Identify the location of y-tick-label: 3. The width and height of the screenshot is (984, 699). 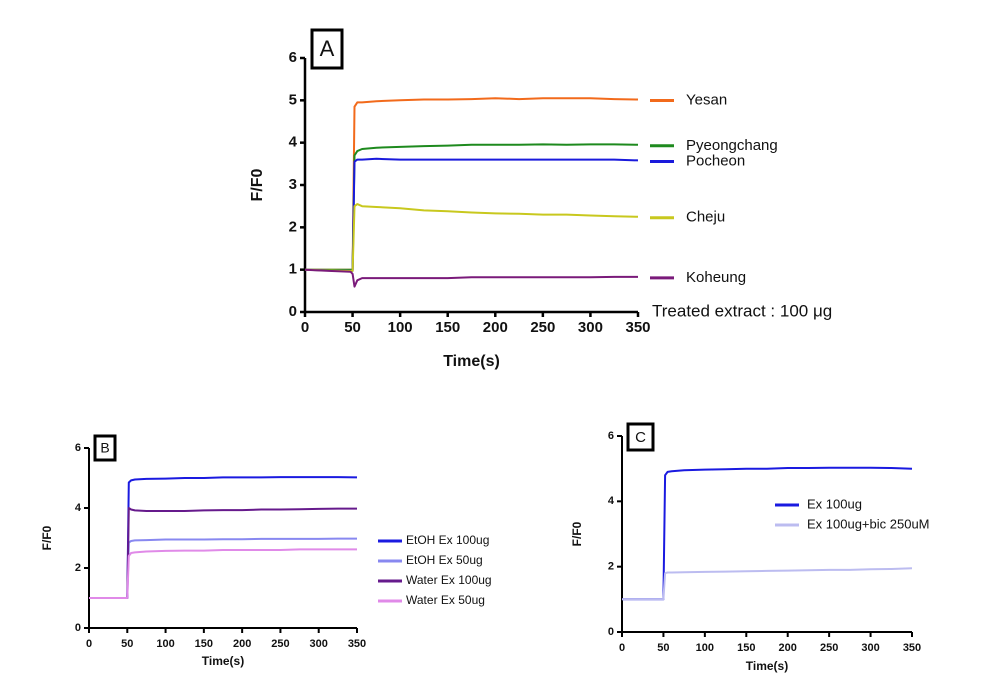
(293, 184).